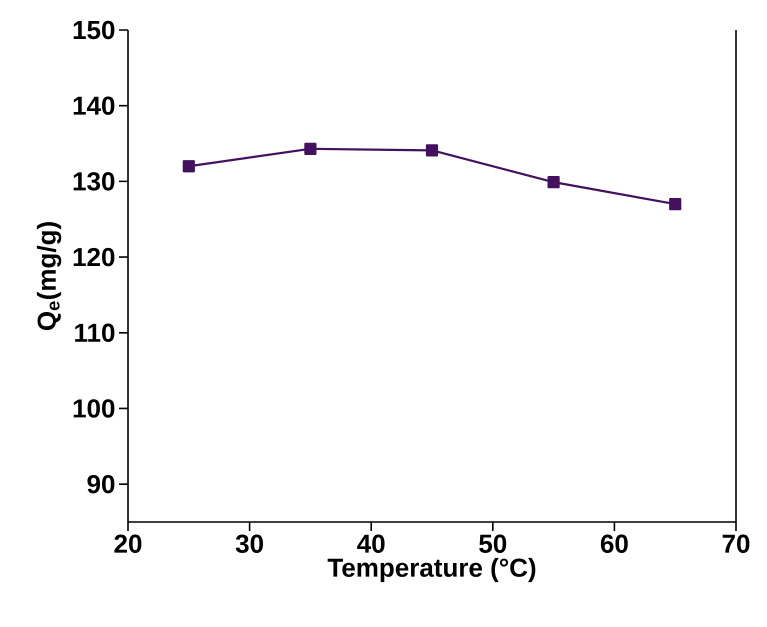  Describe the element at coordinates (371, 543) in the screenshot. I see `x-tick-label: 40` at that location.